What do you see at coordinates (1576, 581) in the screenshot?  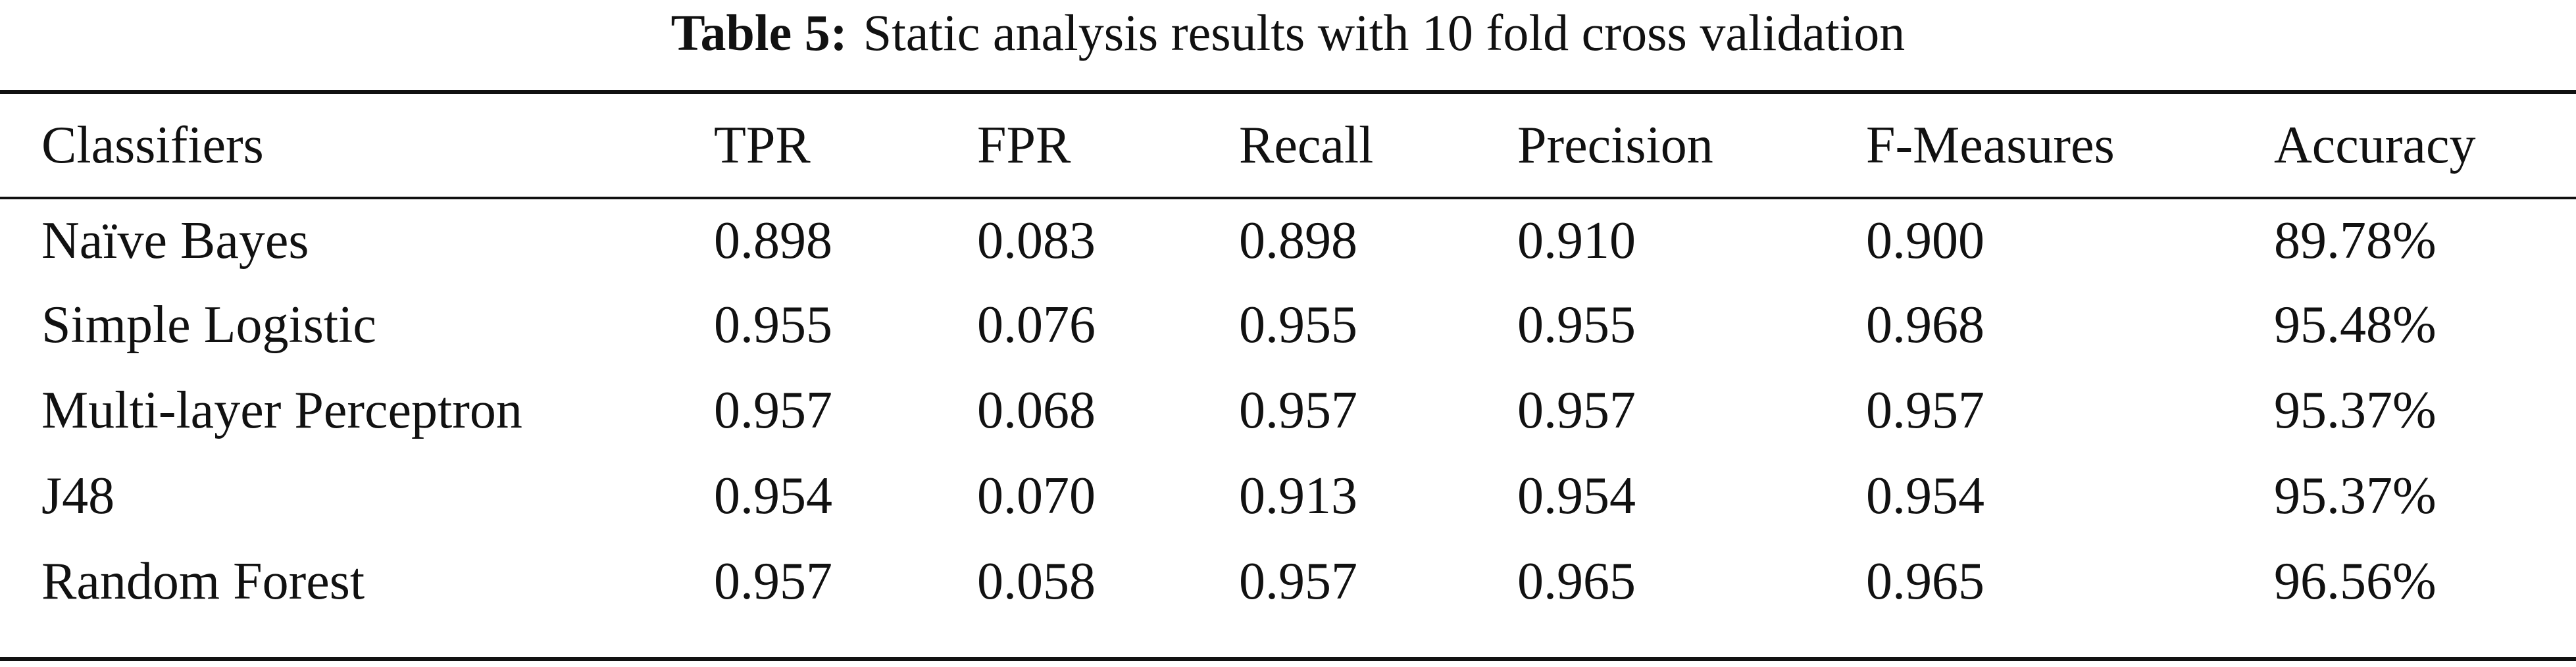 I see `cell-precision: 0.965` at bounding box center [1576, 581].